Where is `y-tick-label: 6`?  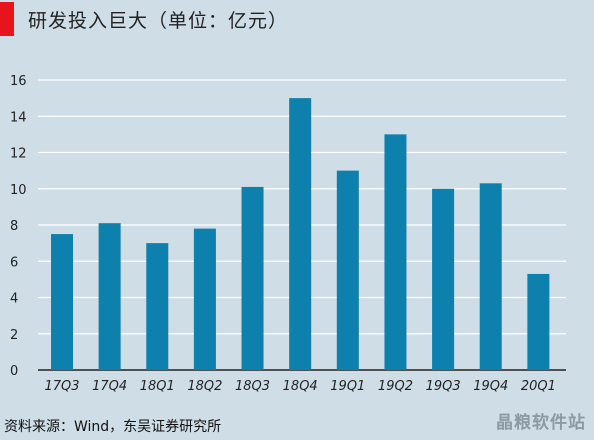 y-tick-label: 6 is located at coordinates (14, 262).